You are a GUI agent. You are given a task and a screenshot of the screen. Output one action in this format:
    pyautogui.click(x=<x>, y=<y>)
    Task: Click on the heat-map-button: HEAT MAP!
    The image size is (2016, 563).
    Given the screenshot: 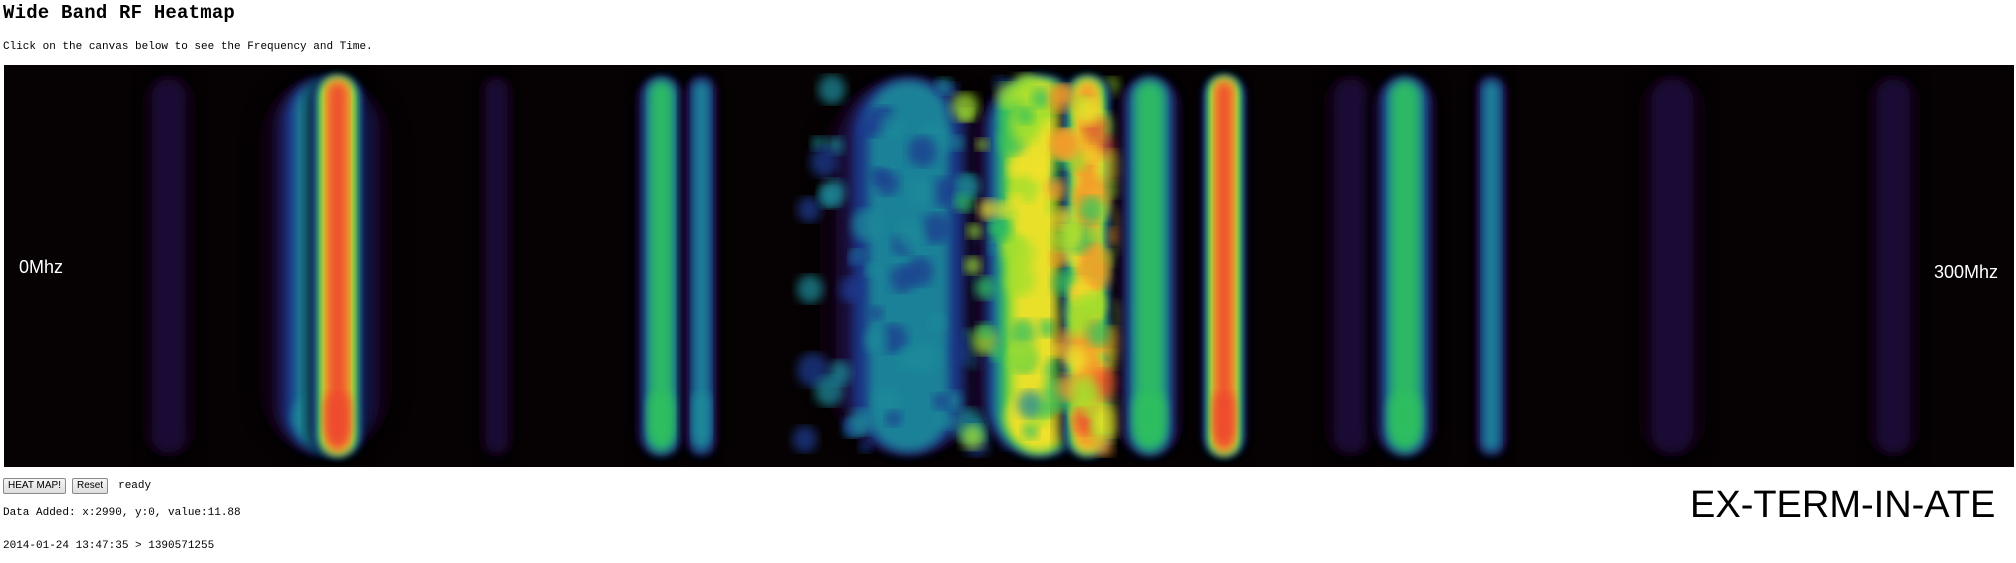 What is the action you would take?
    pyautogui.click(x=34, y=486)
    